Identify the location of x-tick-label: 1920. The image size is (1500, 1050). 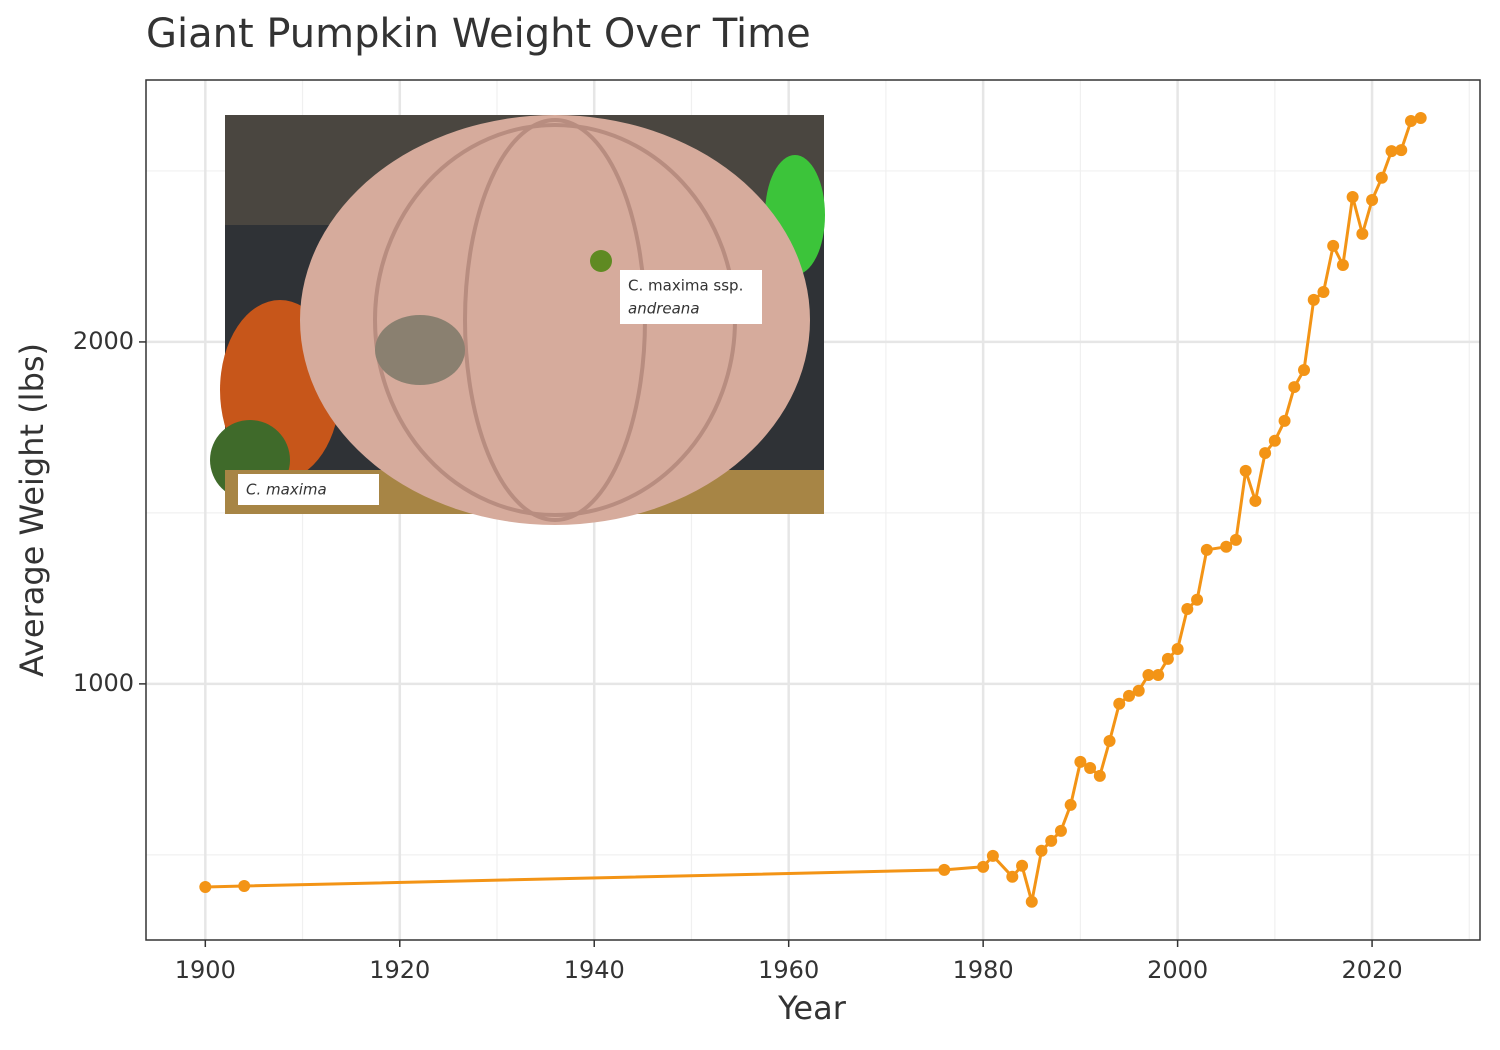
(399, 970).